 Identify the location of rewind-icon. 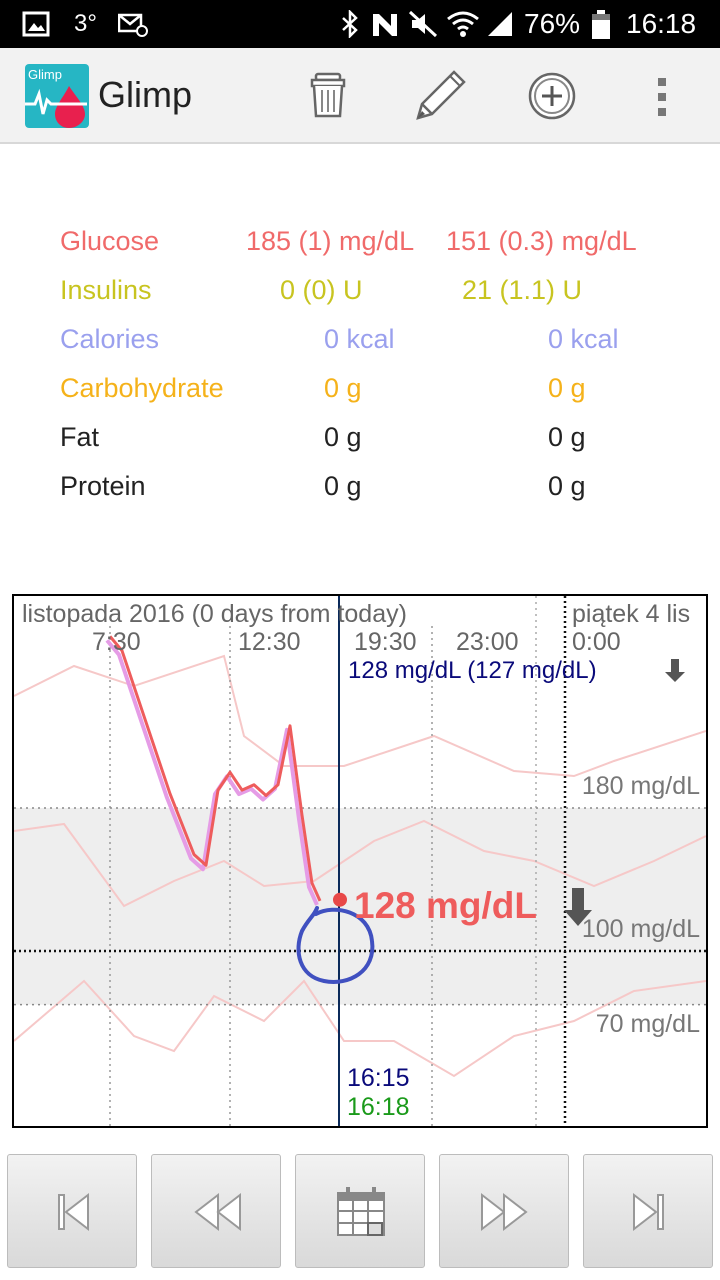
(217, 1212).